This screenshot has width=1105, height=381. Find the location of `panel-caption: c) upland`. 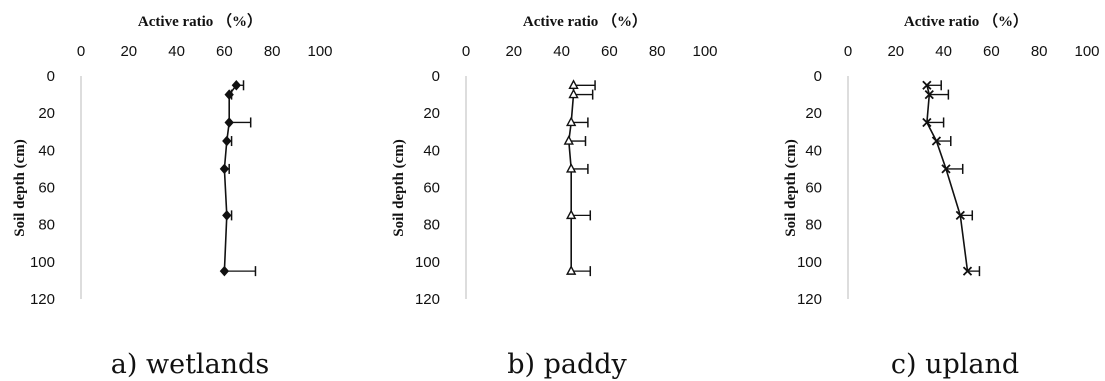

panel-caption: c) upland is located at coordinates (955, 364).